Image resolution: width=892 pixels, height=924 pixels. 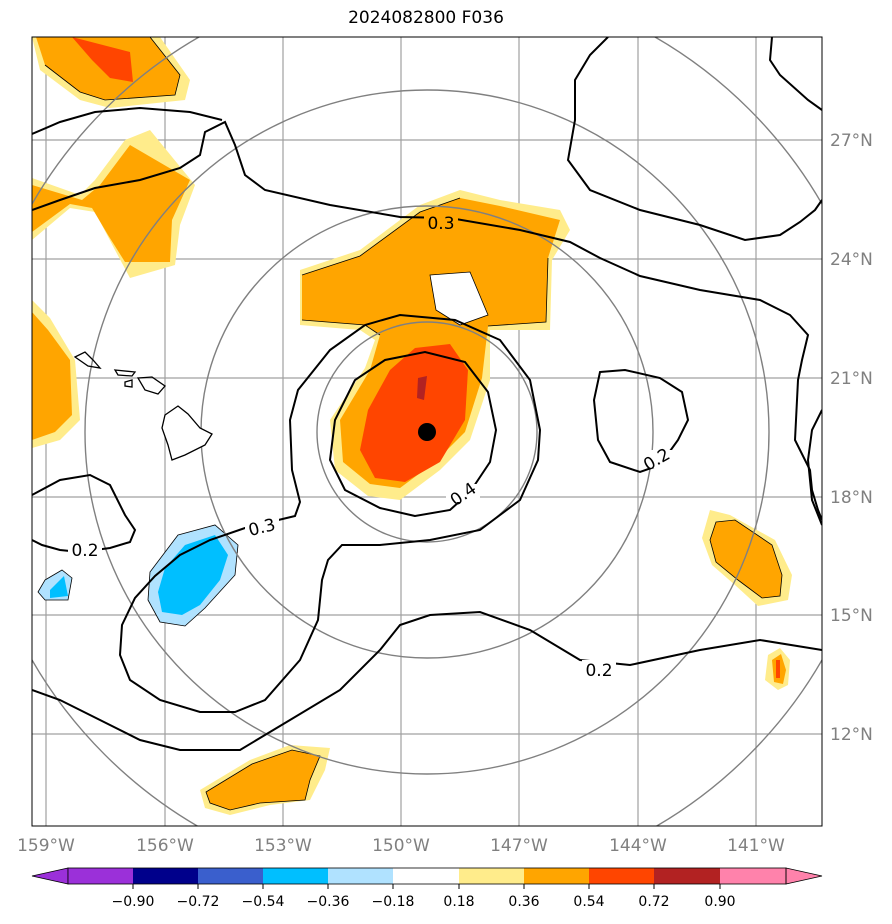 What do you see at coordinates (458, 902) in the screenshot?
I see `colorbar-tick-label: 0.18` at bounding box center [458, 902].